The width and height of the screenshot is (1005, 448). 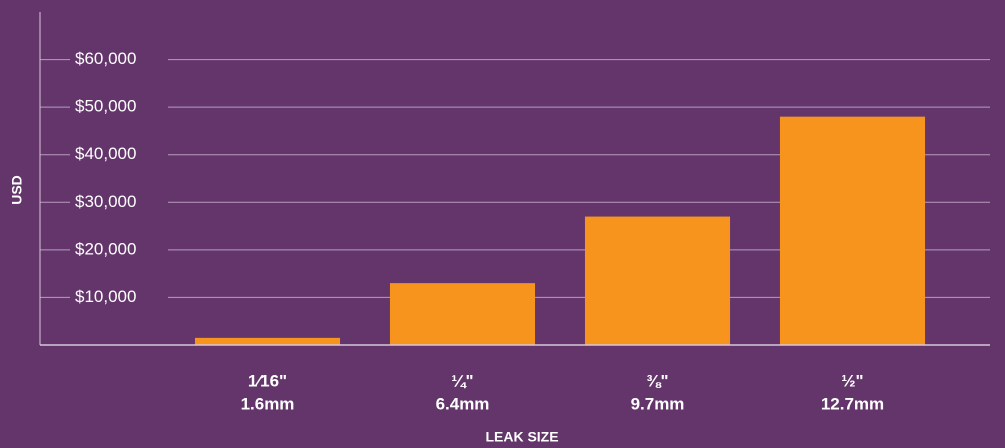 What do you see at coordinates (17, 190) in the screenshot?
I see `y-axis-label: USD` at bounding box center [17, 190].